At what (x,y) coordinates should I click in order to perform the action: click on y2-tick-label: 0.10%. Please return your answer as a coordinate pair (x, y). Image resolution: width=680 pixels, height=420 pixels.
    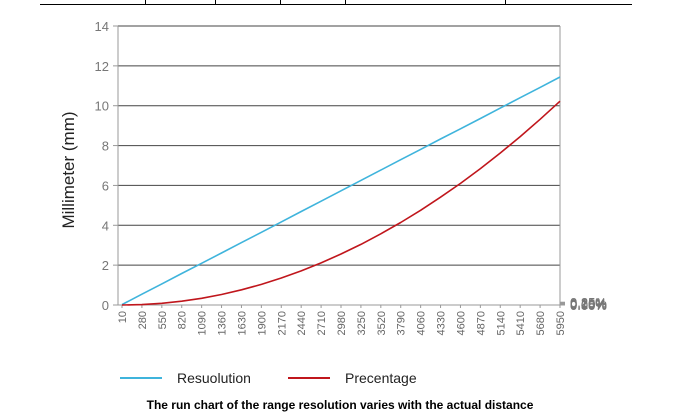
    Looking at the image, I should click on (588, 304).